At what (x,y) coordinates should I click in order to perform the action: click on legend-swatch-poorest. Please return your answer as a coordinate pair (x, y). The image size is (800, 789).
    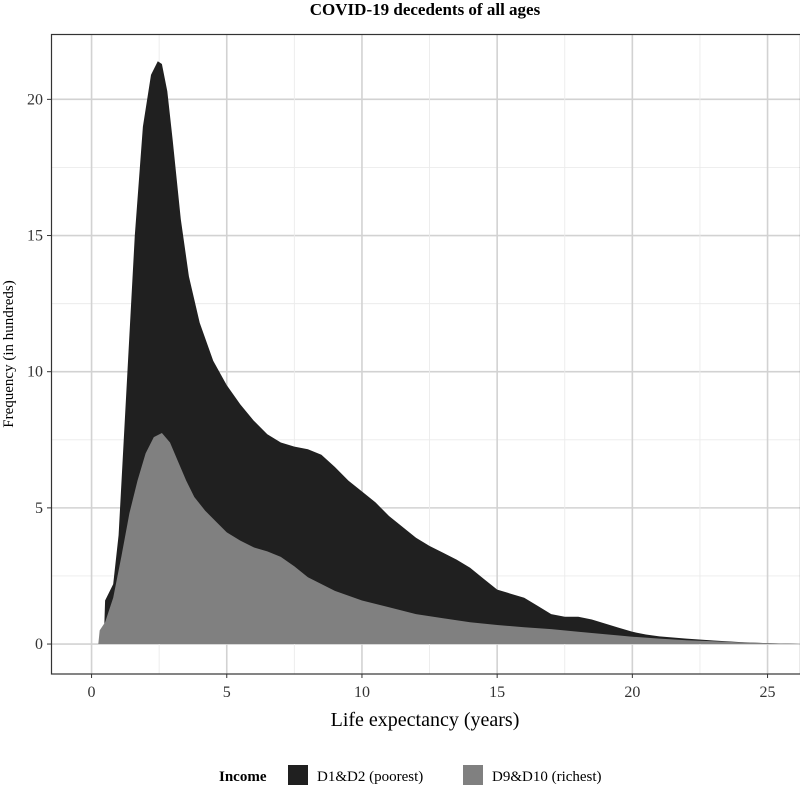
    Looking at the image, I should click on (298, 775).